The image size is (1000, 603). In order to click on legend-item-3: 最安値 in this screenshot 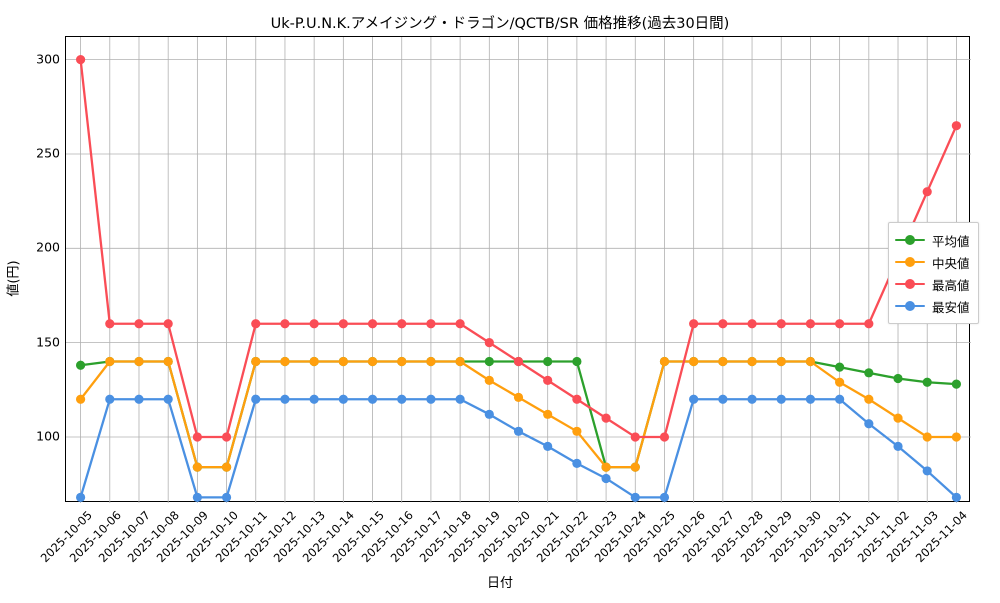, I will do `click(932, 306)`.